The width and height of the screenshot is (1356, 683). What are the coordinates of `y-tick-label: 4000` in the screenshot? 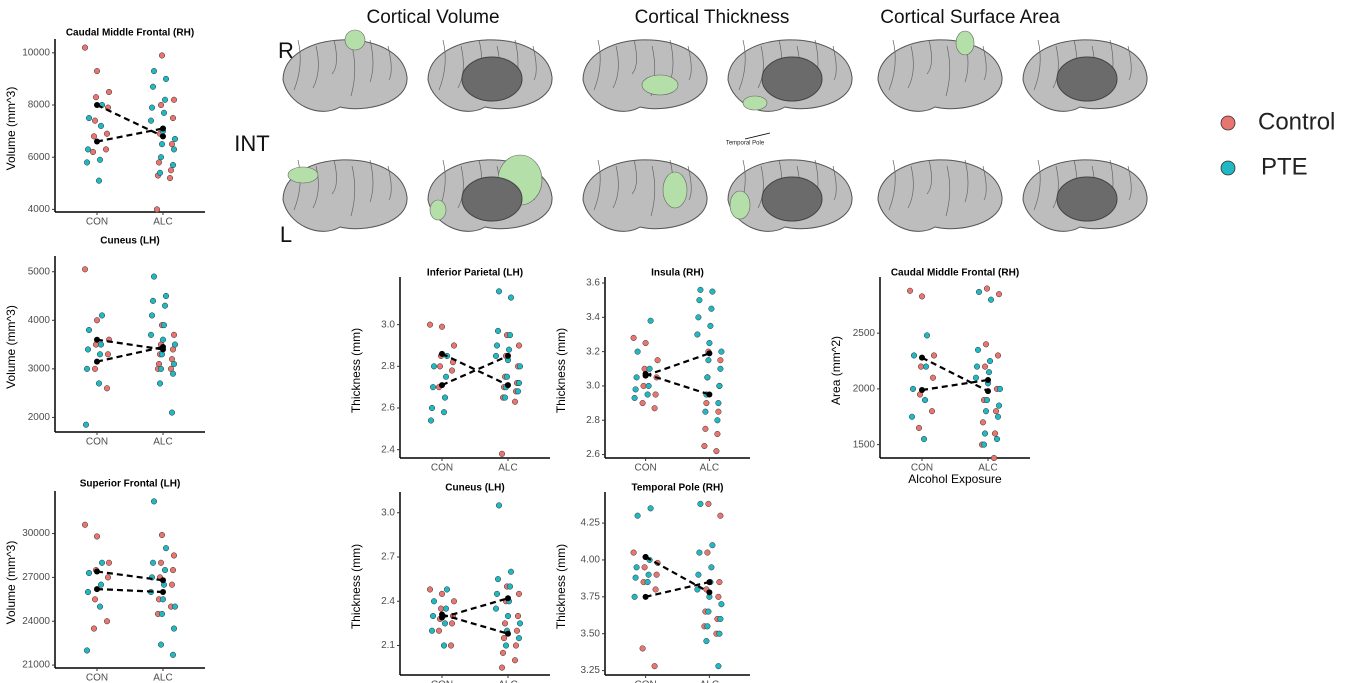 It's located at (39, 209).